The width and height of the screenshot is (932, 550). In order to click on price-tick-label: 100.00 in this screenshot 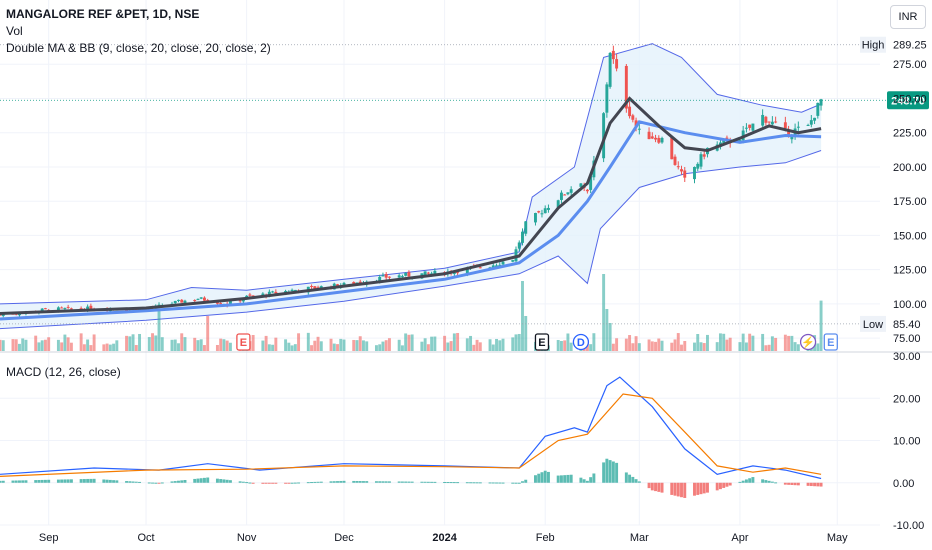, I will do `click(910, 305)`.